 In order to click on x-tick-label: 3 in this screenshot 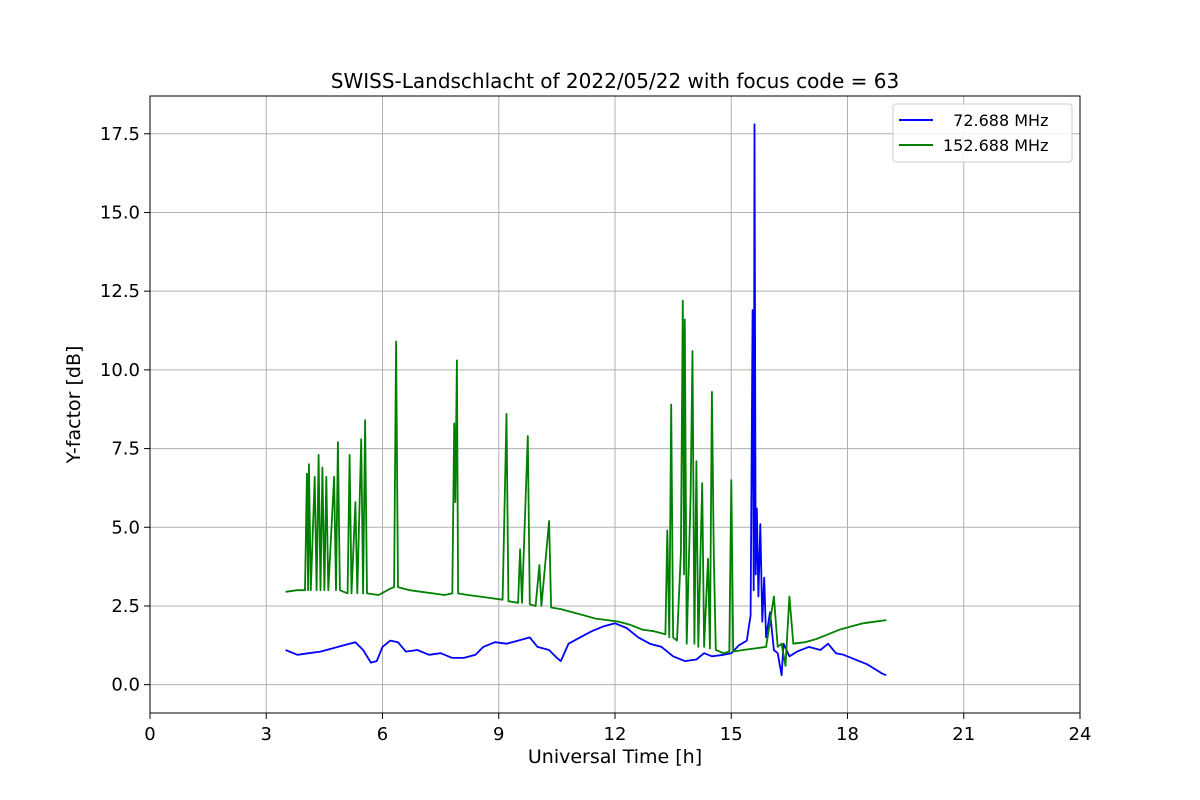, I will do `click(266, 734)`.